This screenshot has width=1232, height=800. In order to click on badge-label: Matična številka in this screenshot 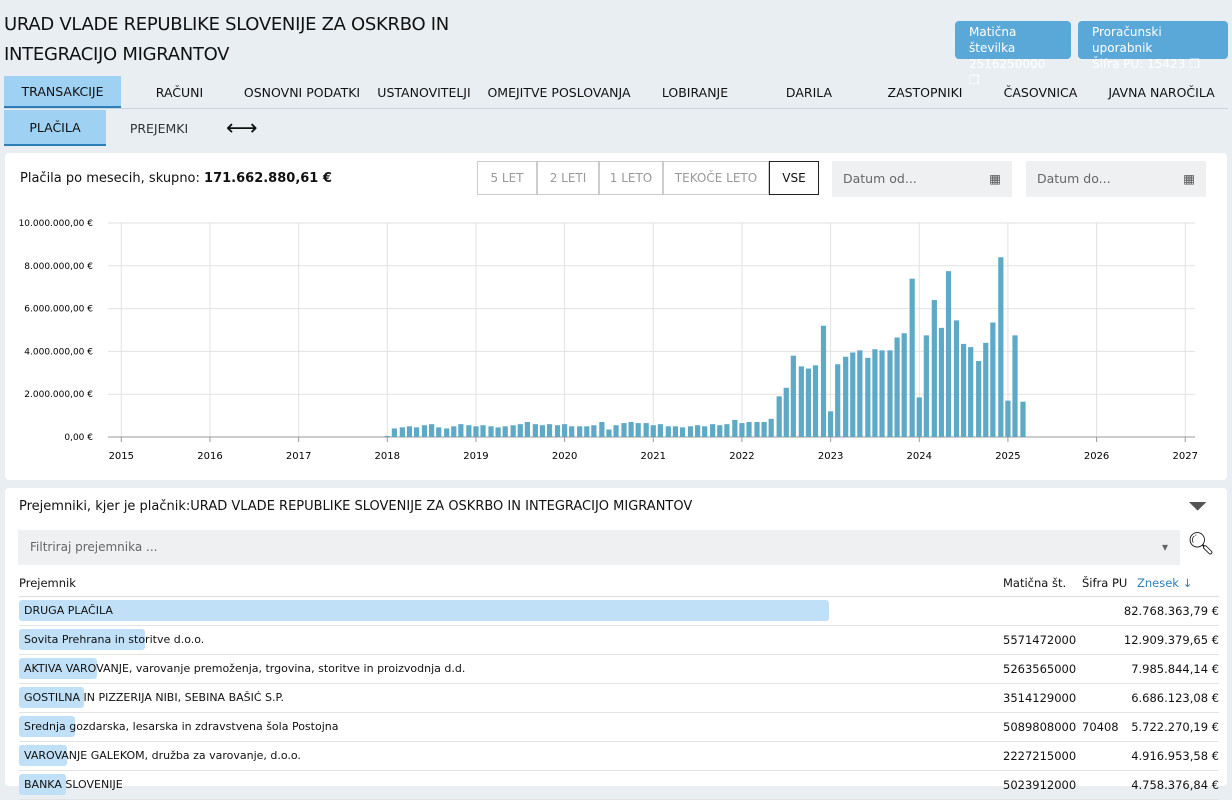, I will do `click(1013, 40)`.